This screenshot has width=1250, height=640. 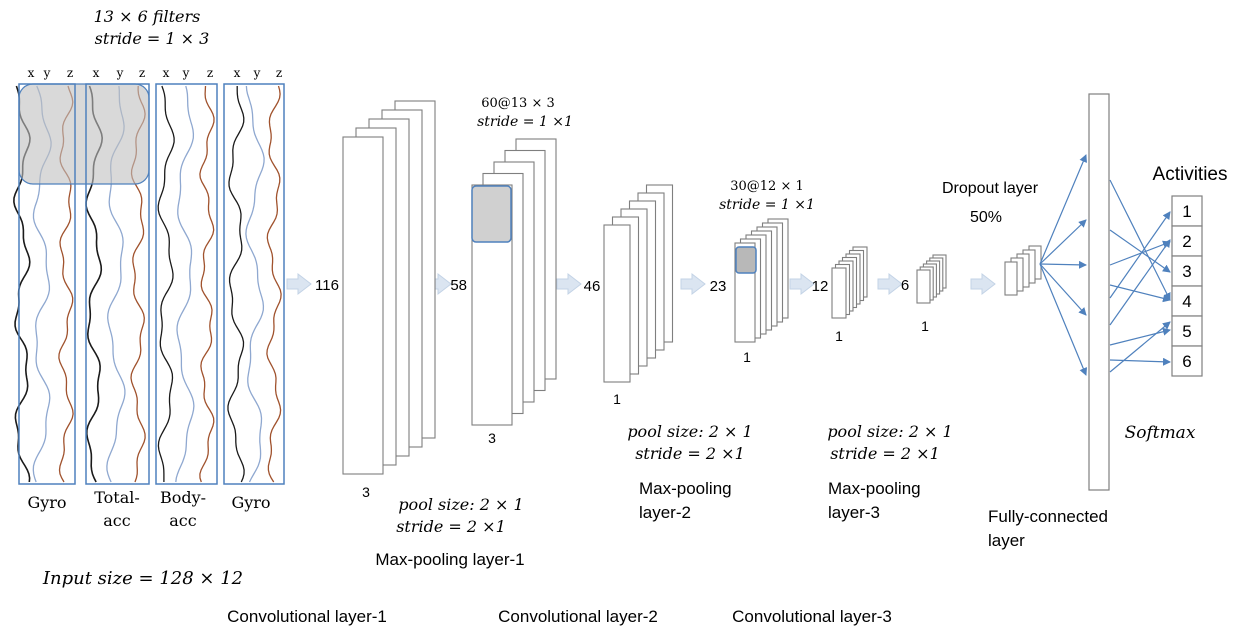 What do you see at coordinates (820, 286) in the screenshot?
I see `pool3-height-label: 12` at bounding box center [820, 286].